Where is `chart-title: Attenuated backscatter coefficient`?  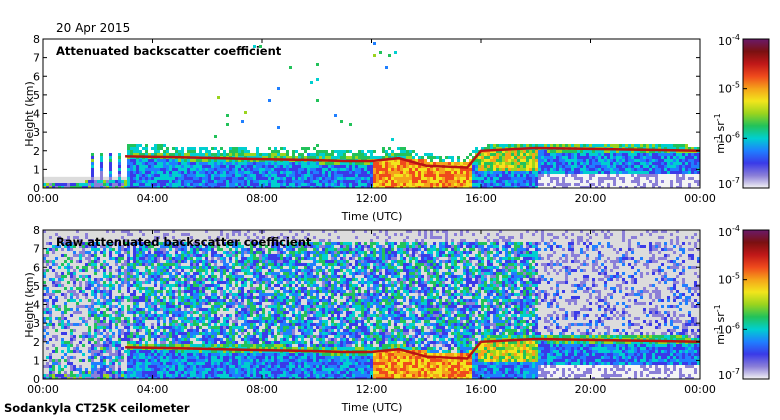 chart-title: Attenuated backscatter coefficient is located at coordinates (169, 51).